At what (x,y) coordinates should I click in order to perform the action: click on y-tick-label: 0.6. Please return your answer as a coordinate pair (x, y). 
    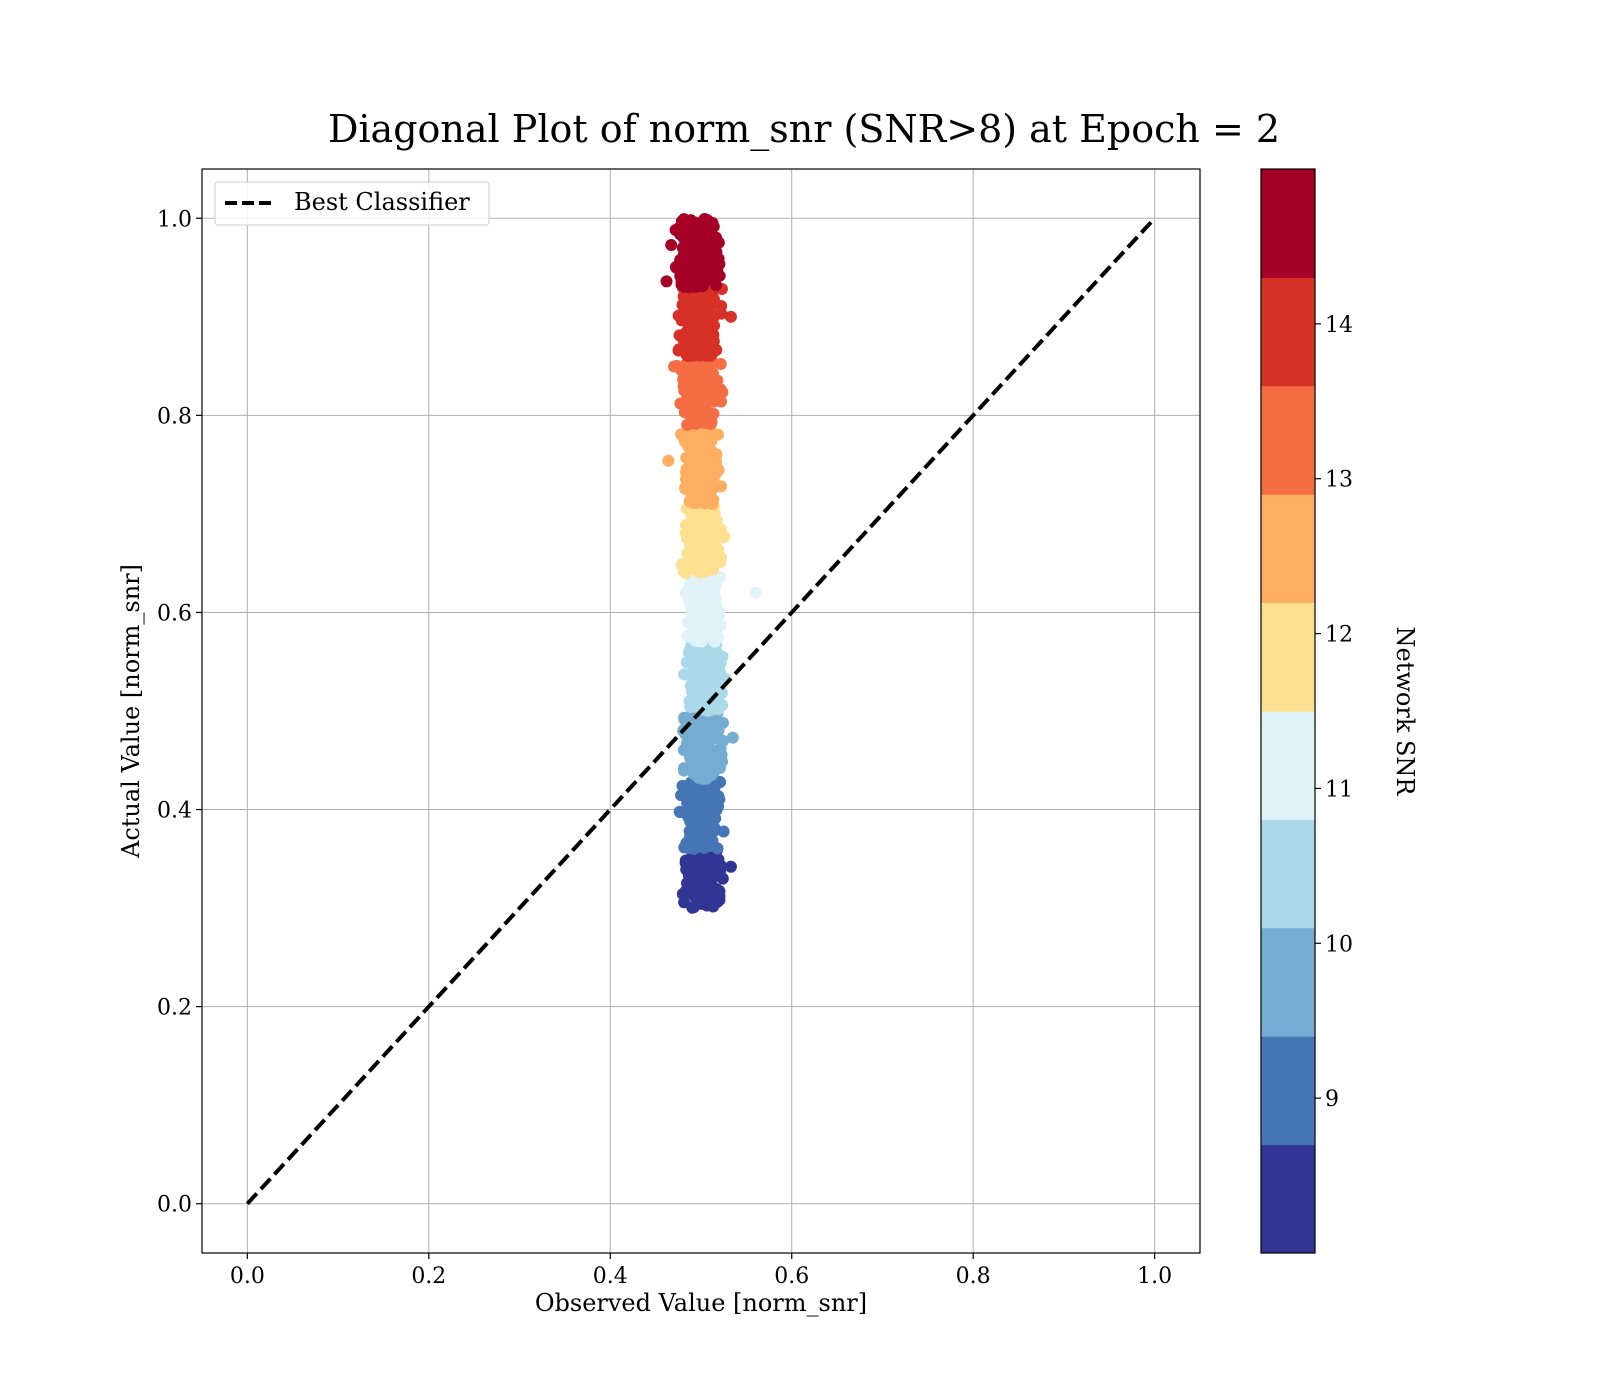
    Looking at the image, I should click on (174, 613).